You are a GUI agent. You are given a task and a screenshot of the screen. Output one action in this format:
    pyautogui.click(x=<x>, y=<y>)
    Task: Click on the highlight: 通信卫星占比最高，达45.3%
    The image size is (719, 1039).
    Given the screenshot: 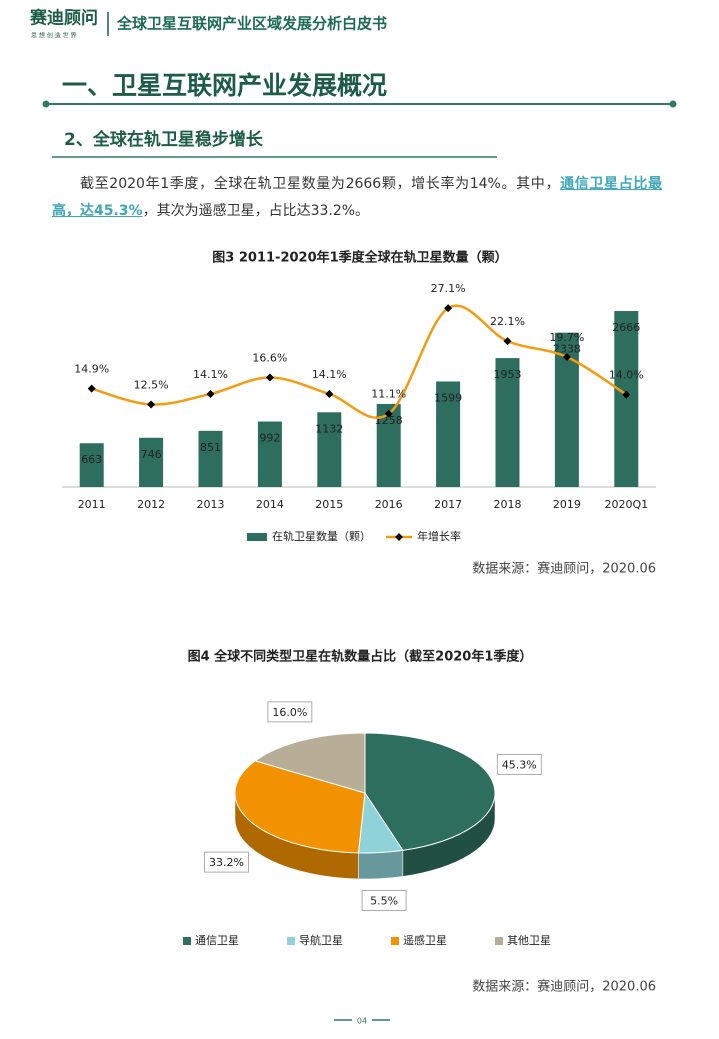 What is the action you would take?
    pyautogui.click(x=357, y=197)
    